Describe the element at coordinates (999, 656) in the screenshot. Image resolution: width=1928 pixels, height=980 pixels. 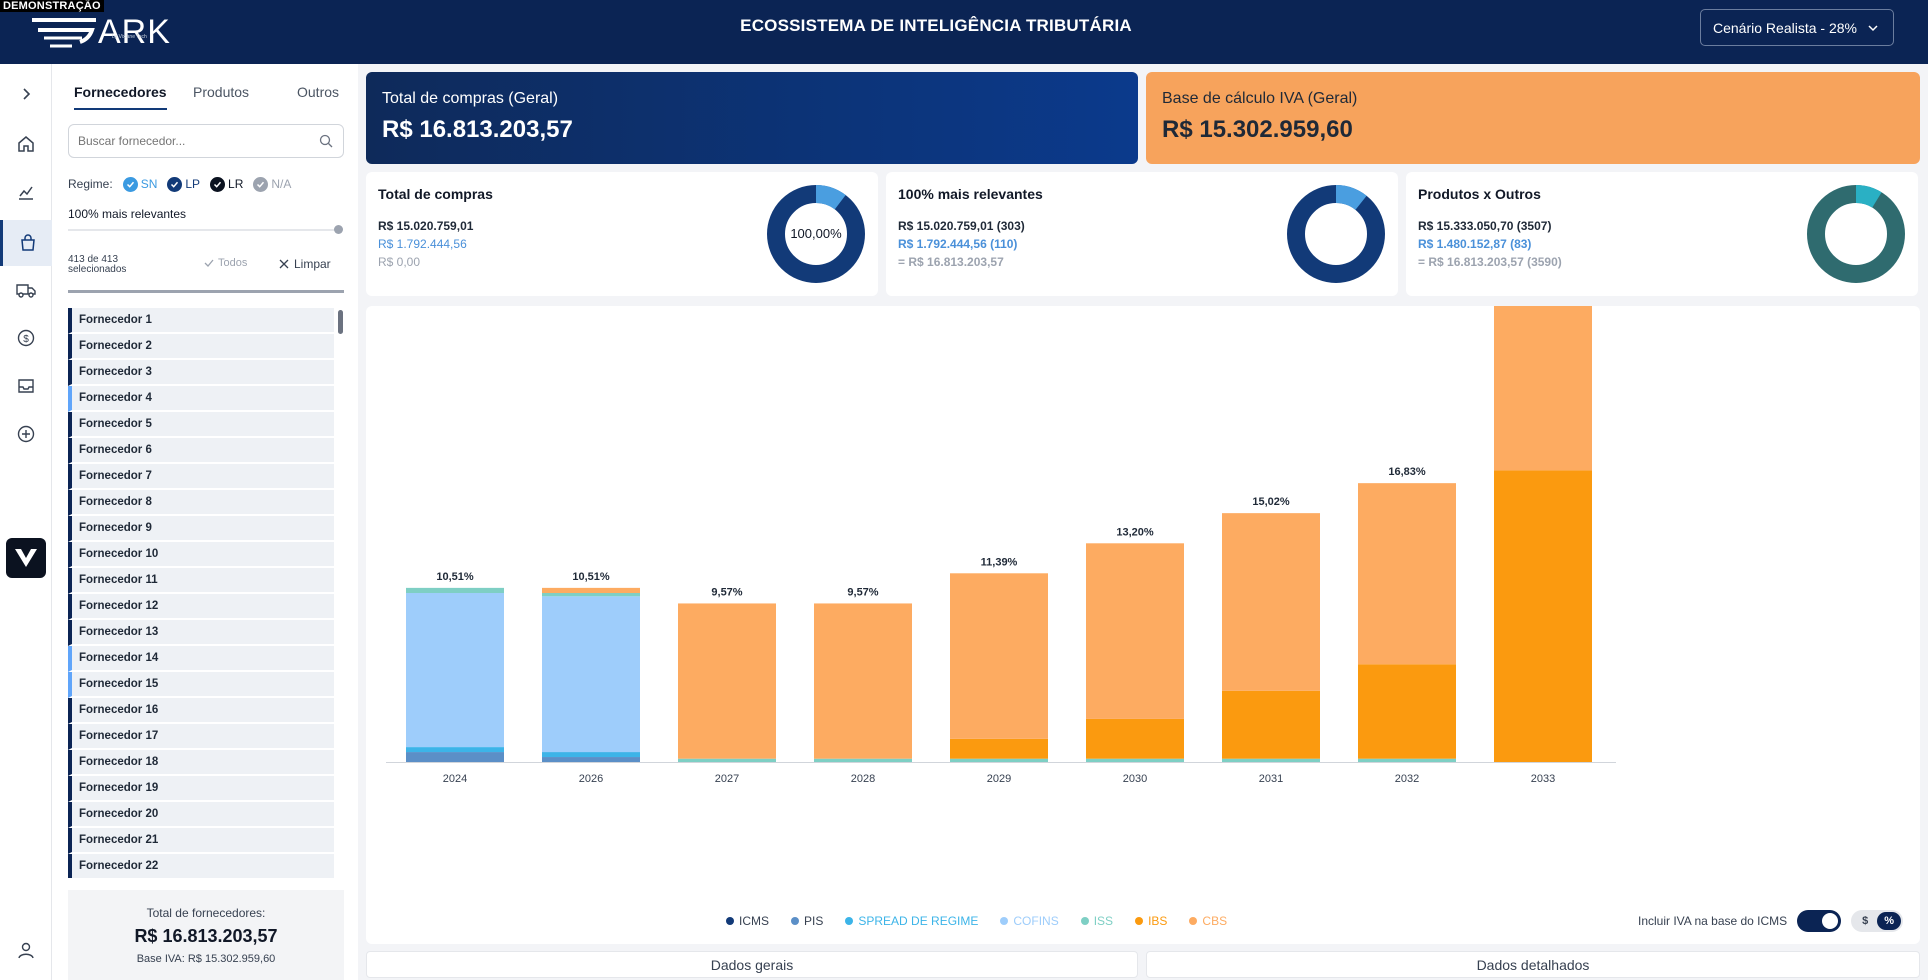
I see `bar-segment-cbs-2029` at that location.